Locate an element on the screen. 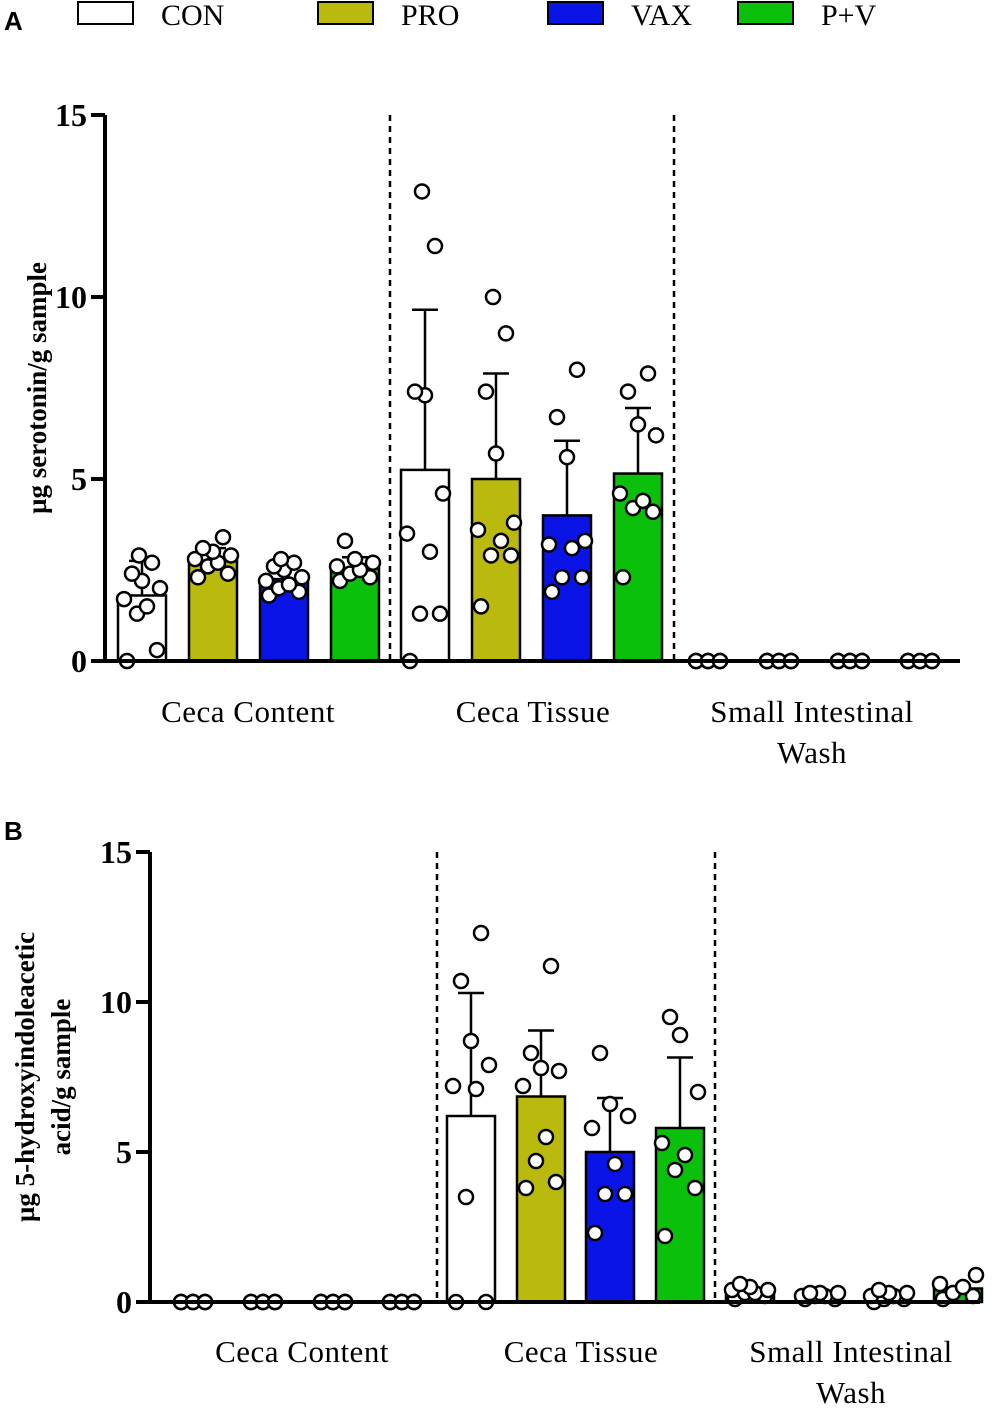 The width and height of the screenshot is (999, 1408). legend-label: P+V is located at coordinates (849, 16).